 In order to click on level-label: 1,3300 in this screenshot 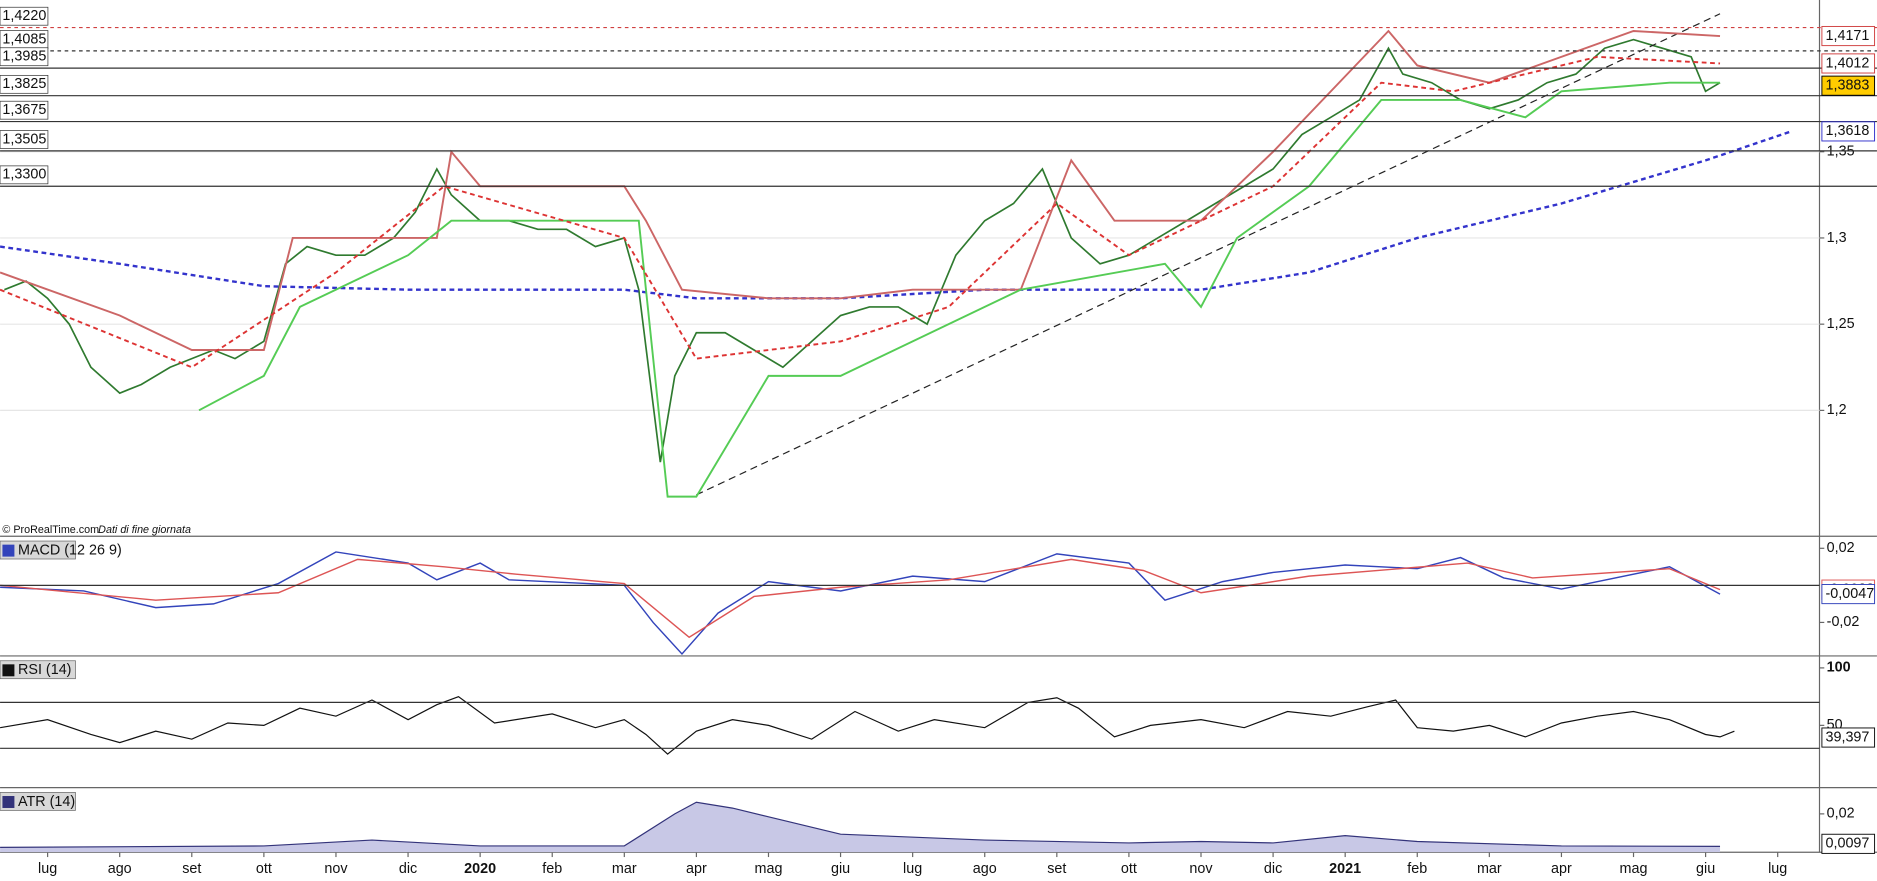, I will do `click(24, 175)`.